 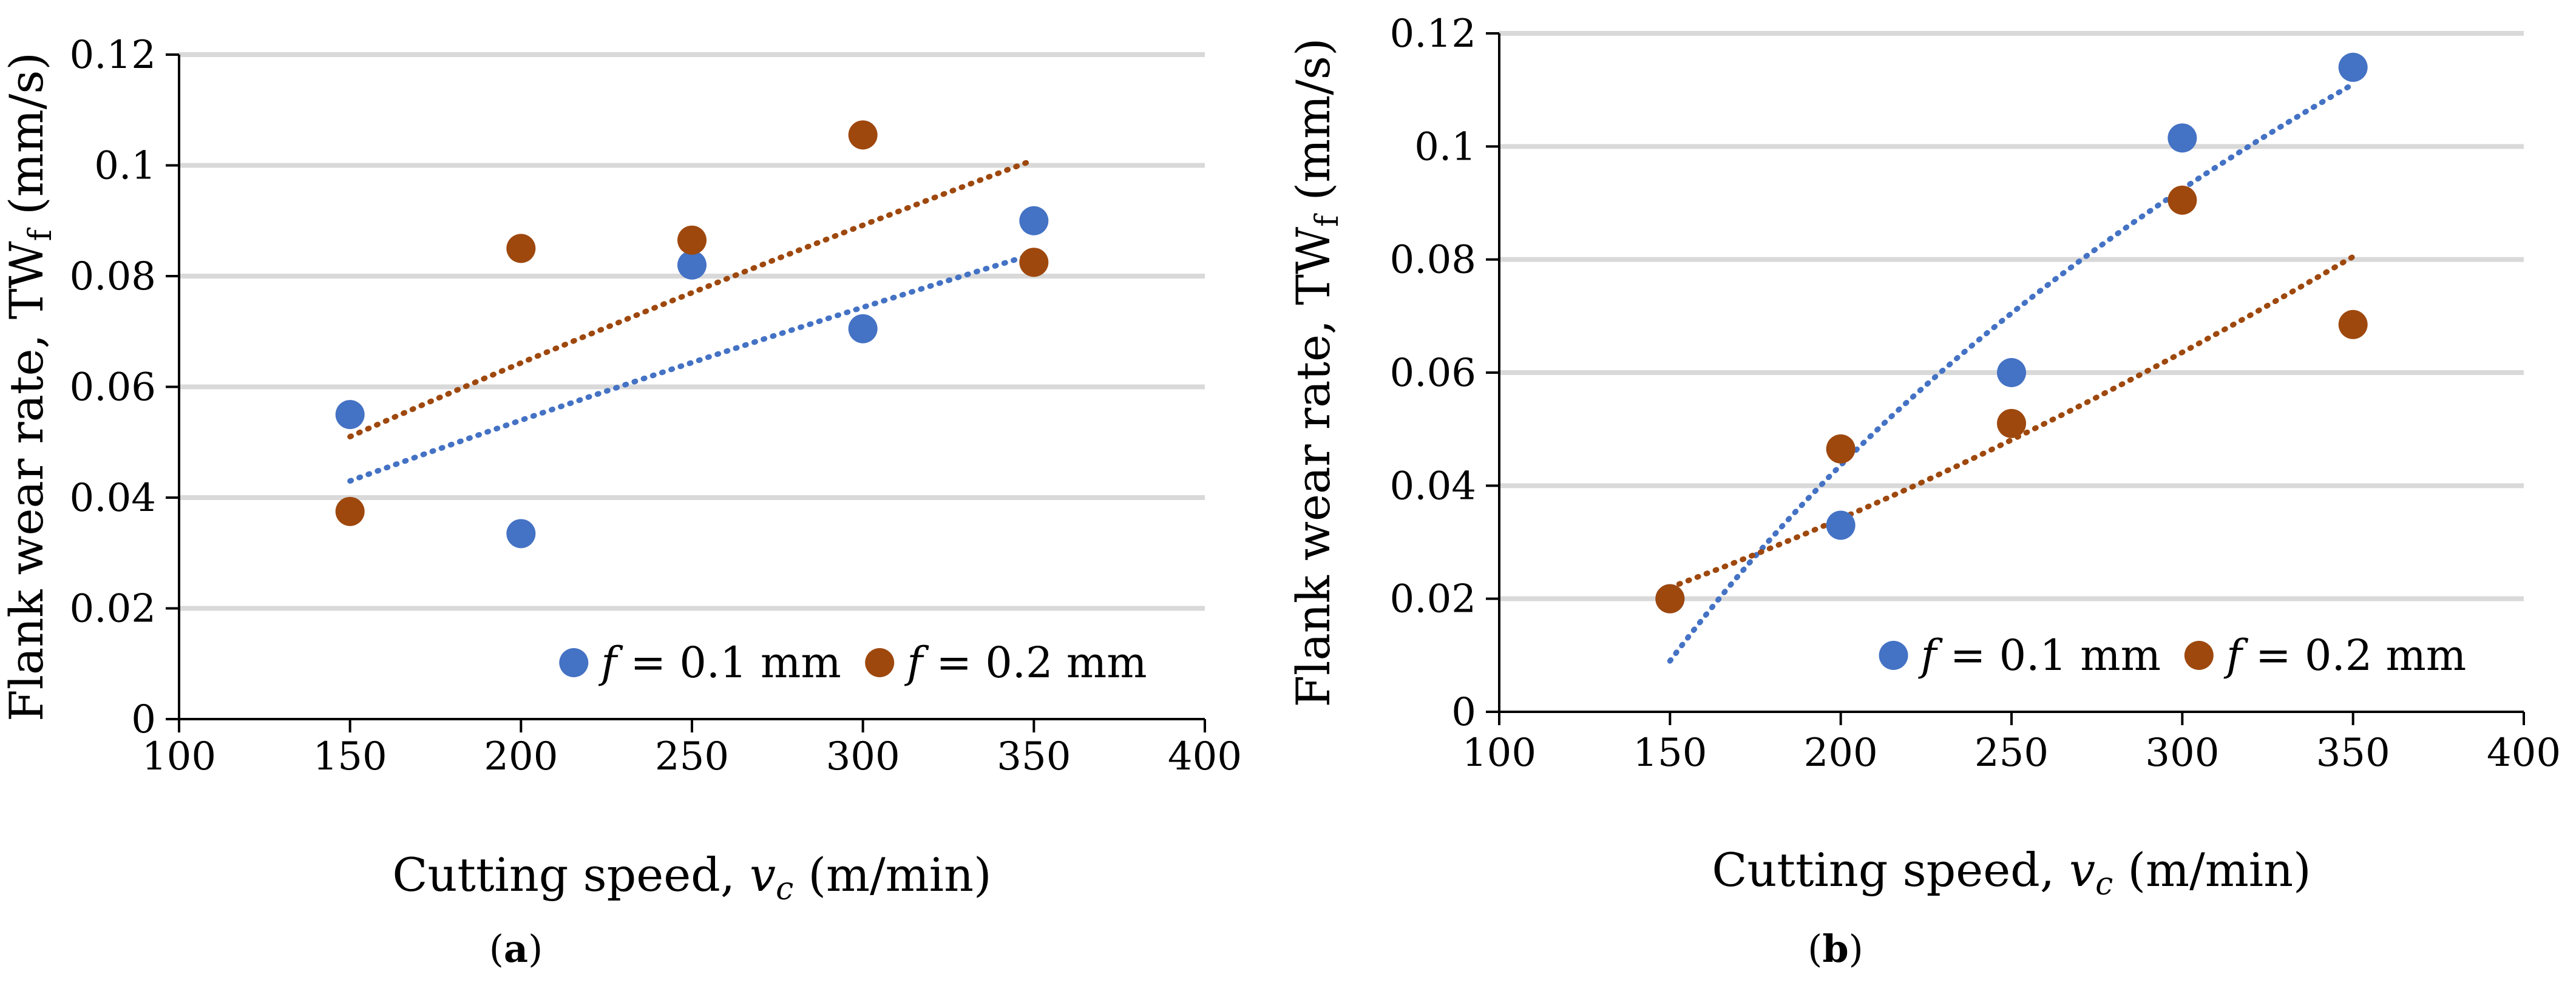 I want to click on panel-label: (a), so click(x=516, y=949).